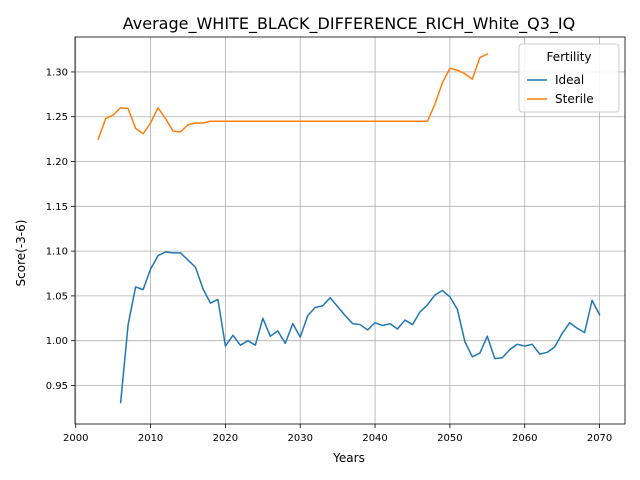  Describe the element at coordinates (57, 162) in the screenshot. I see `y-tick-label: 1.20` at that location.